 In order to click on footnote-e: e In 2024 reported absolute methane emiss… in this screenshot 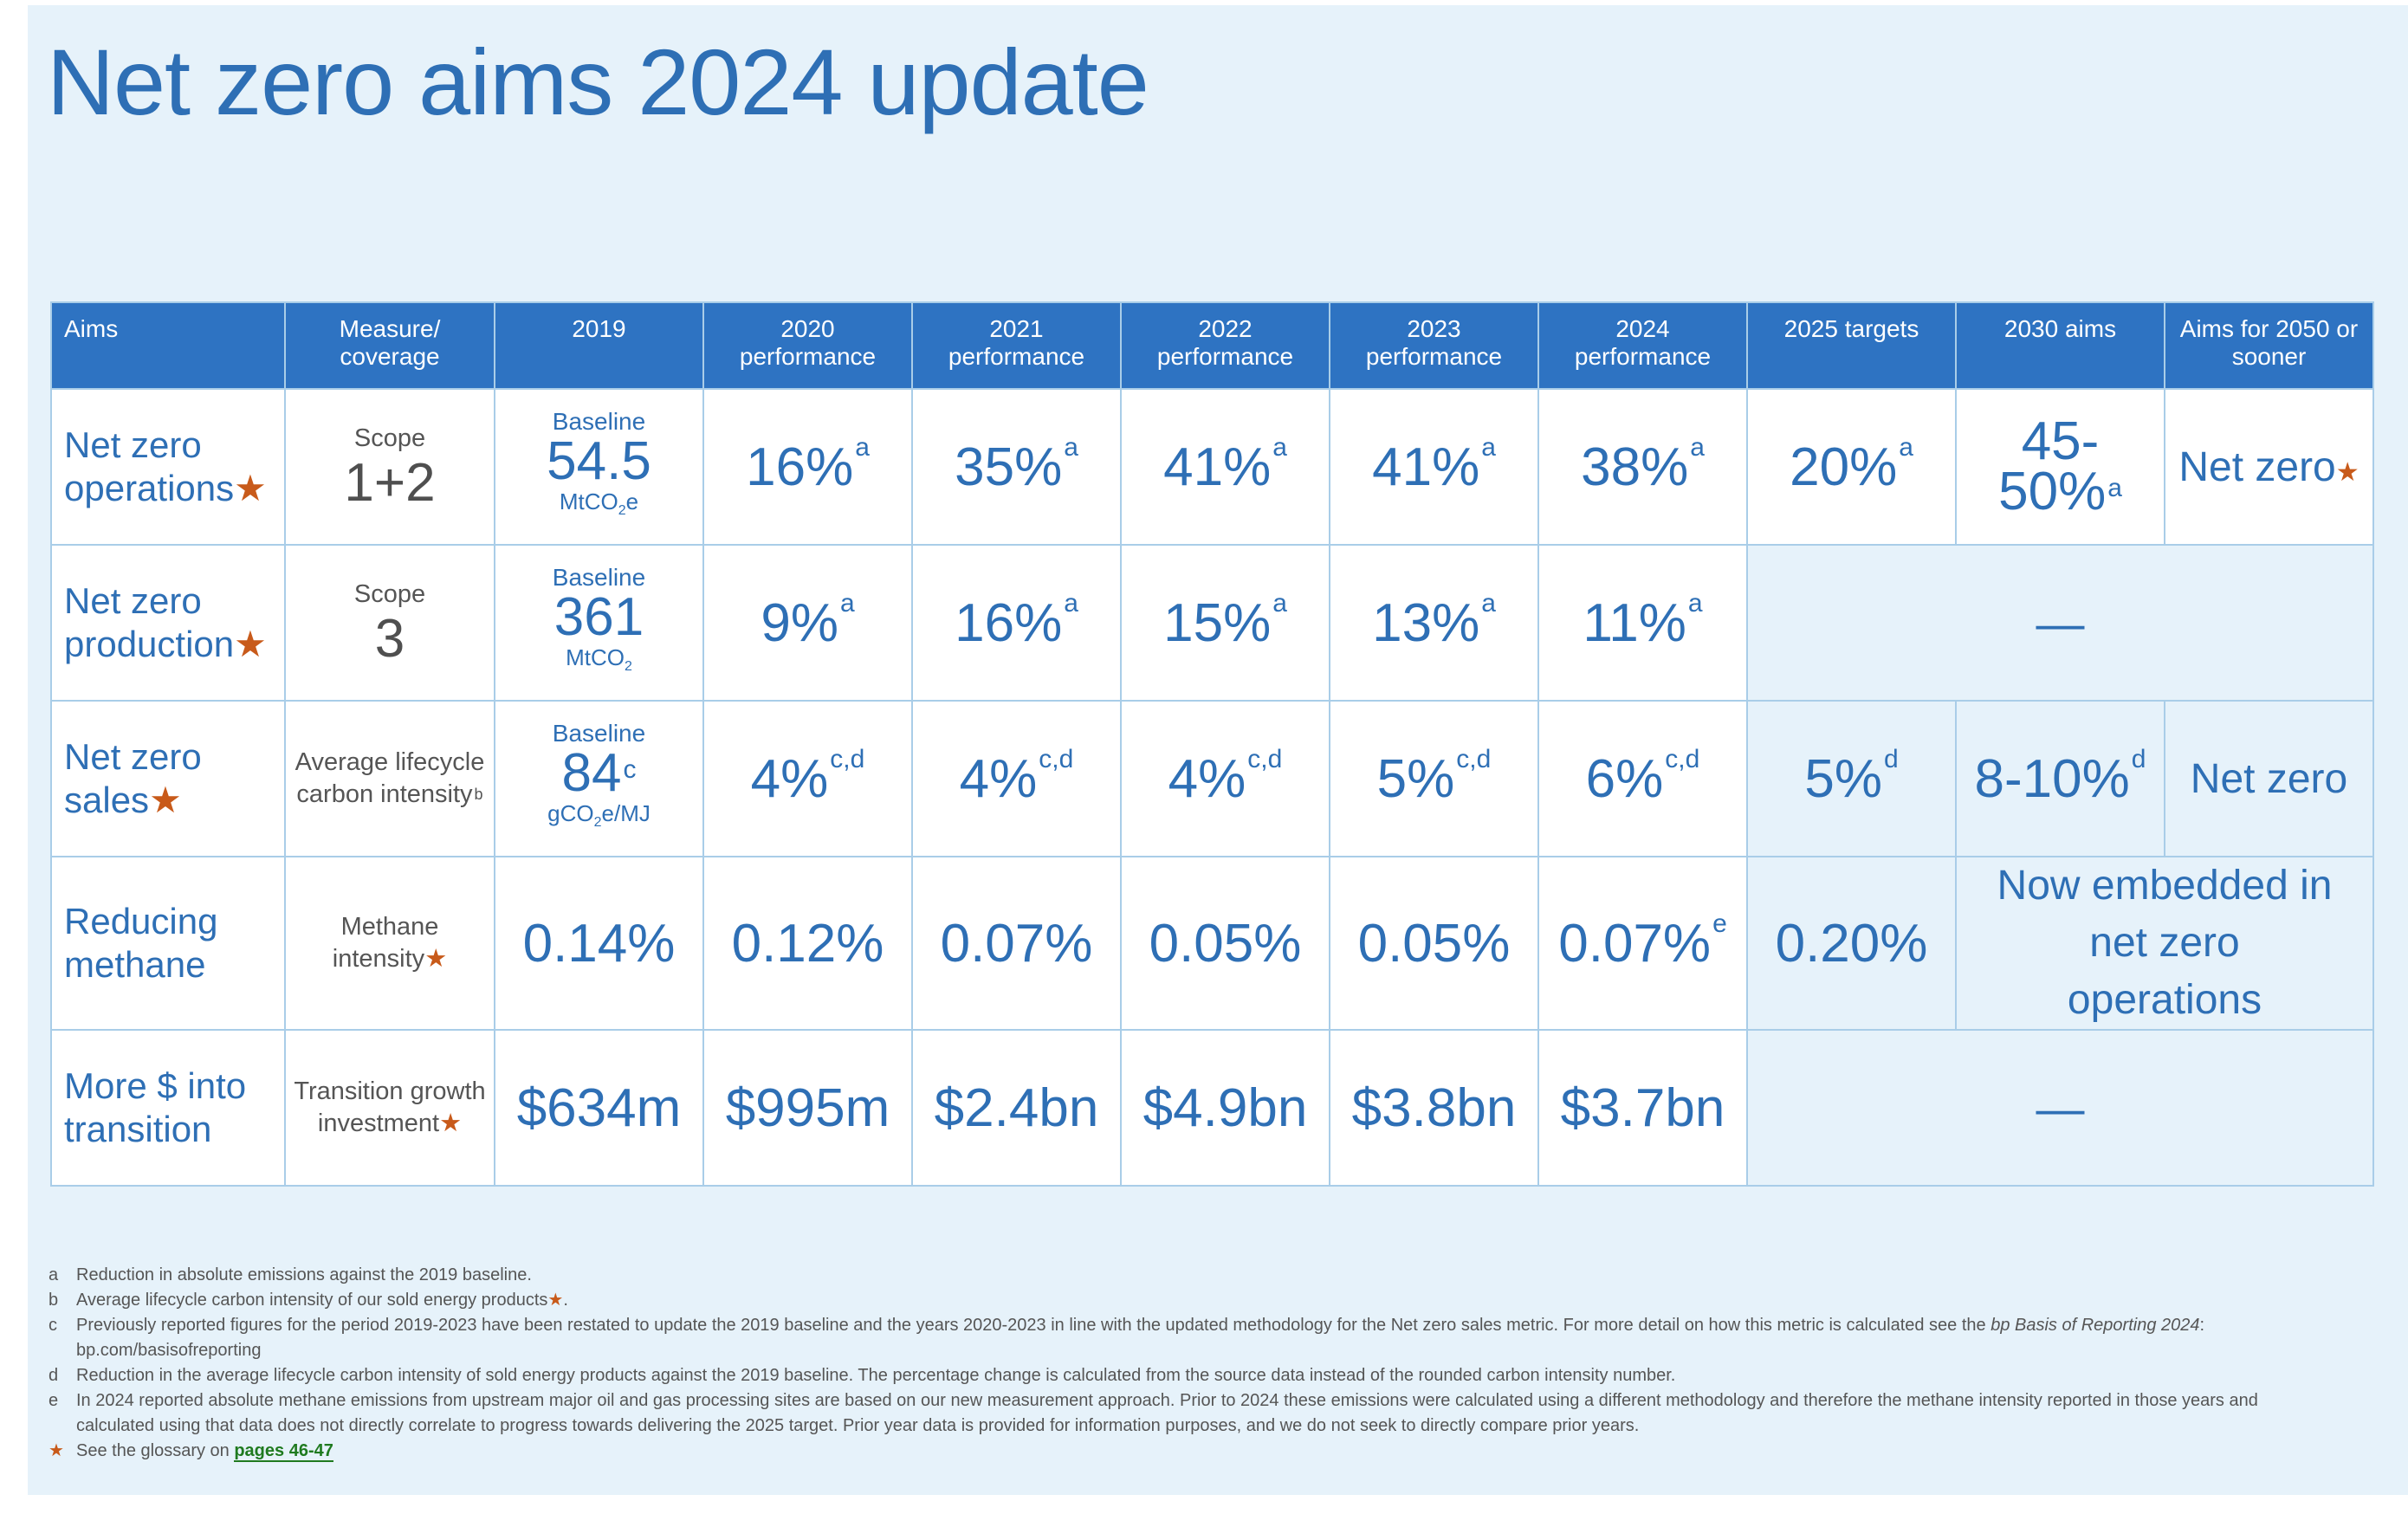, I will do `click(1153, 1413)`.